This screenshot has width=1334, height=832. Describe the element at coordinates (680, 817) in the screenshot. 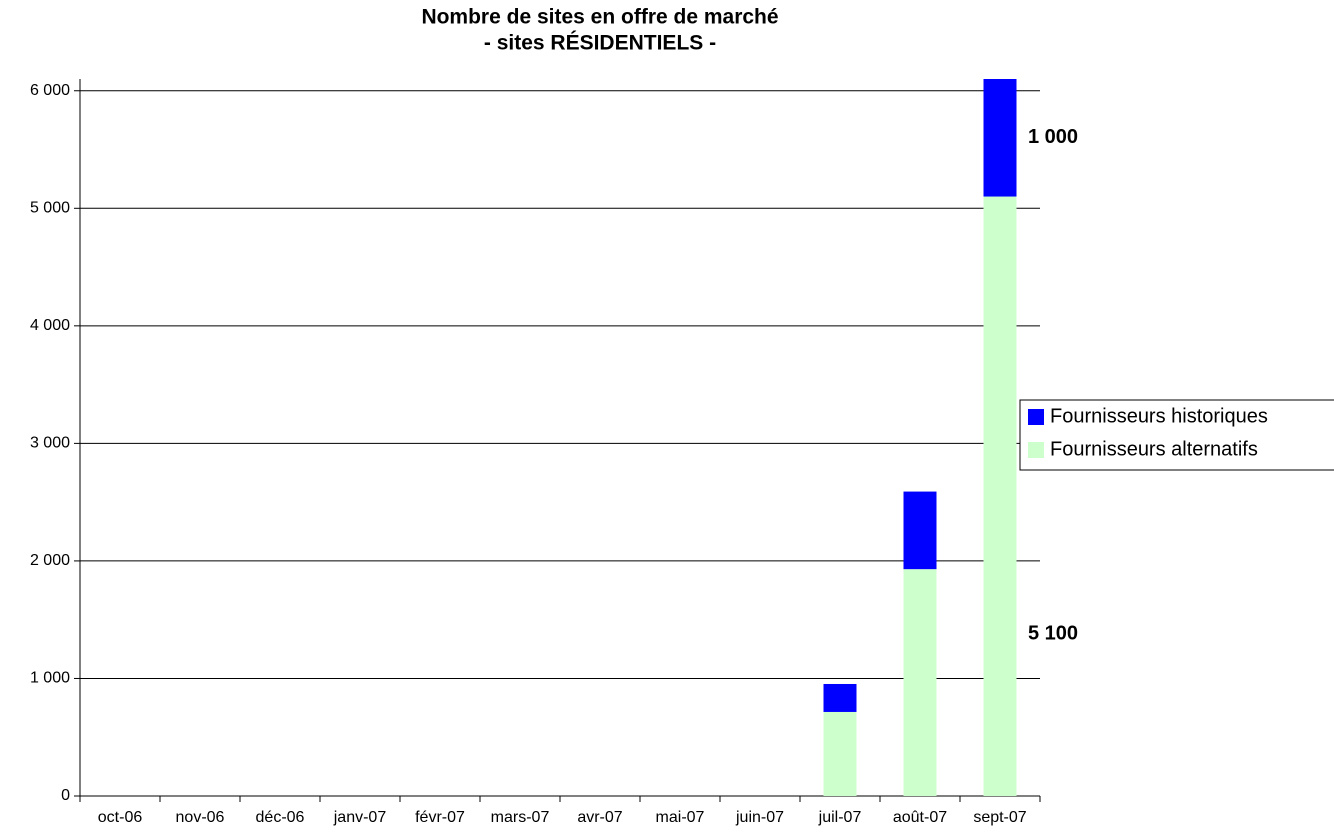

I see `x-tick-label: mai-07` at that location.